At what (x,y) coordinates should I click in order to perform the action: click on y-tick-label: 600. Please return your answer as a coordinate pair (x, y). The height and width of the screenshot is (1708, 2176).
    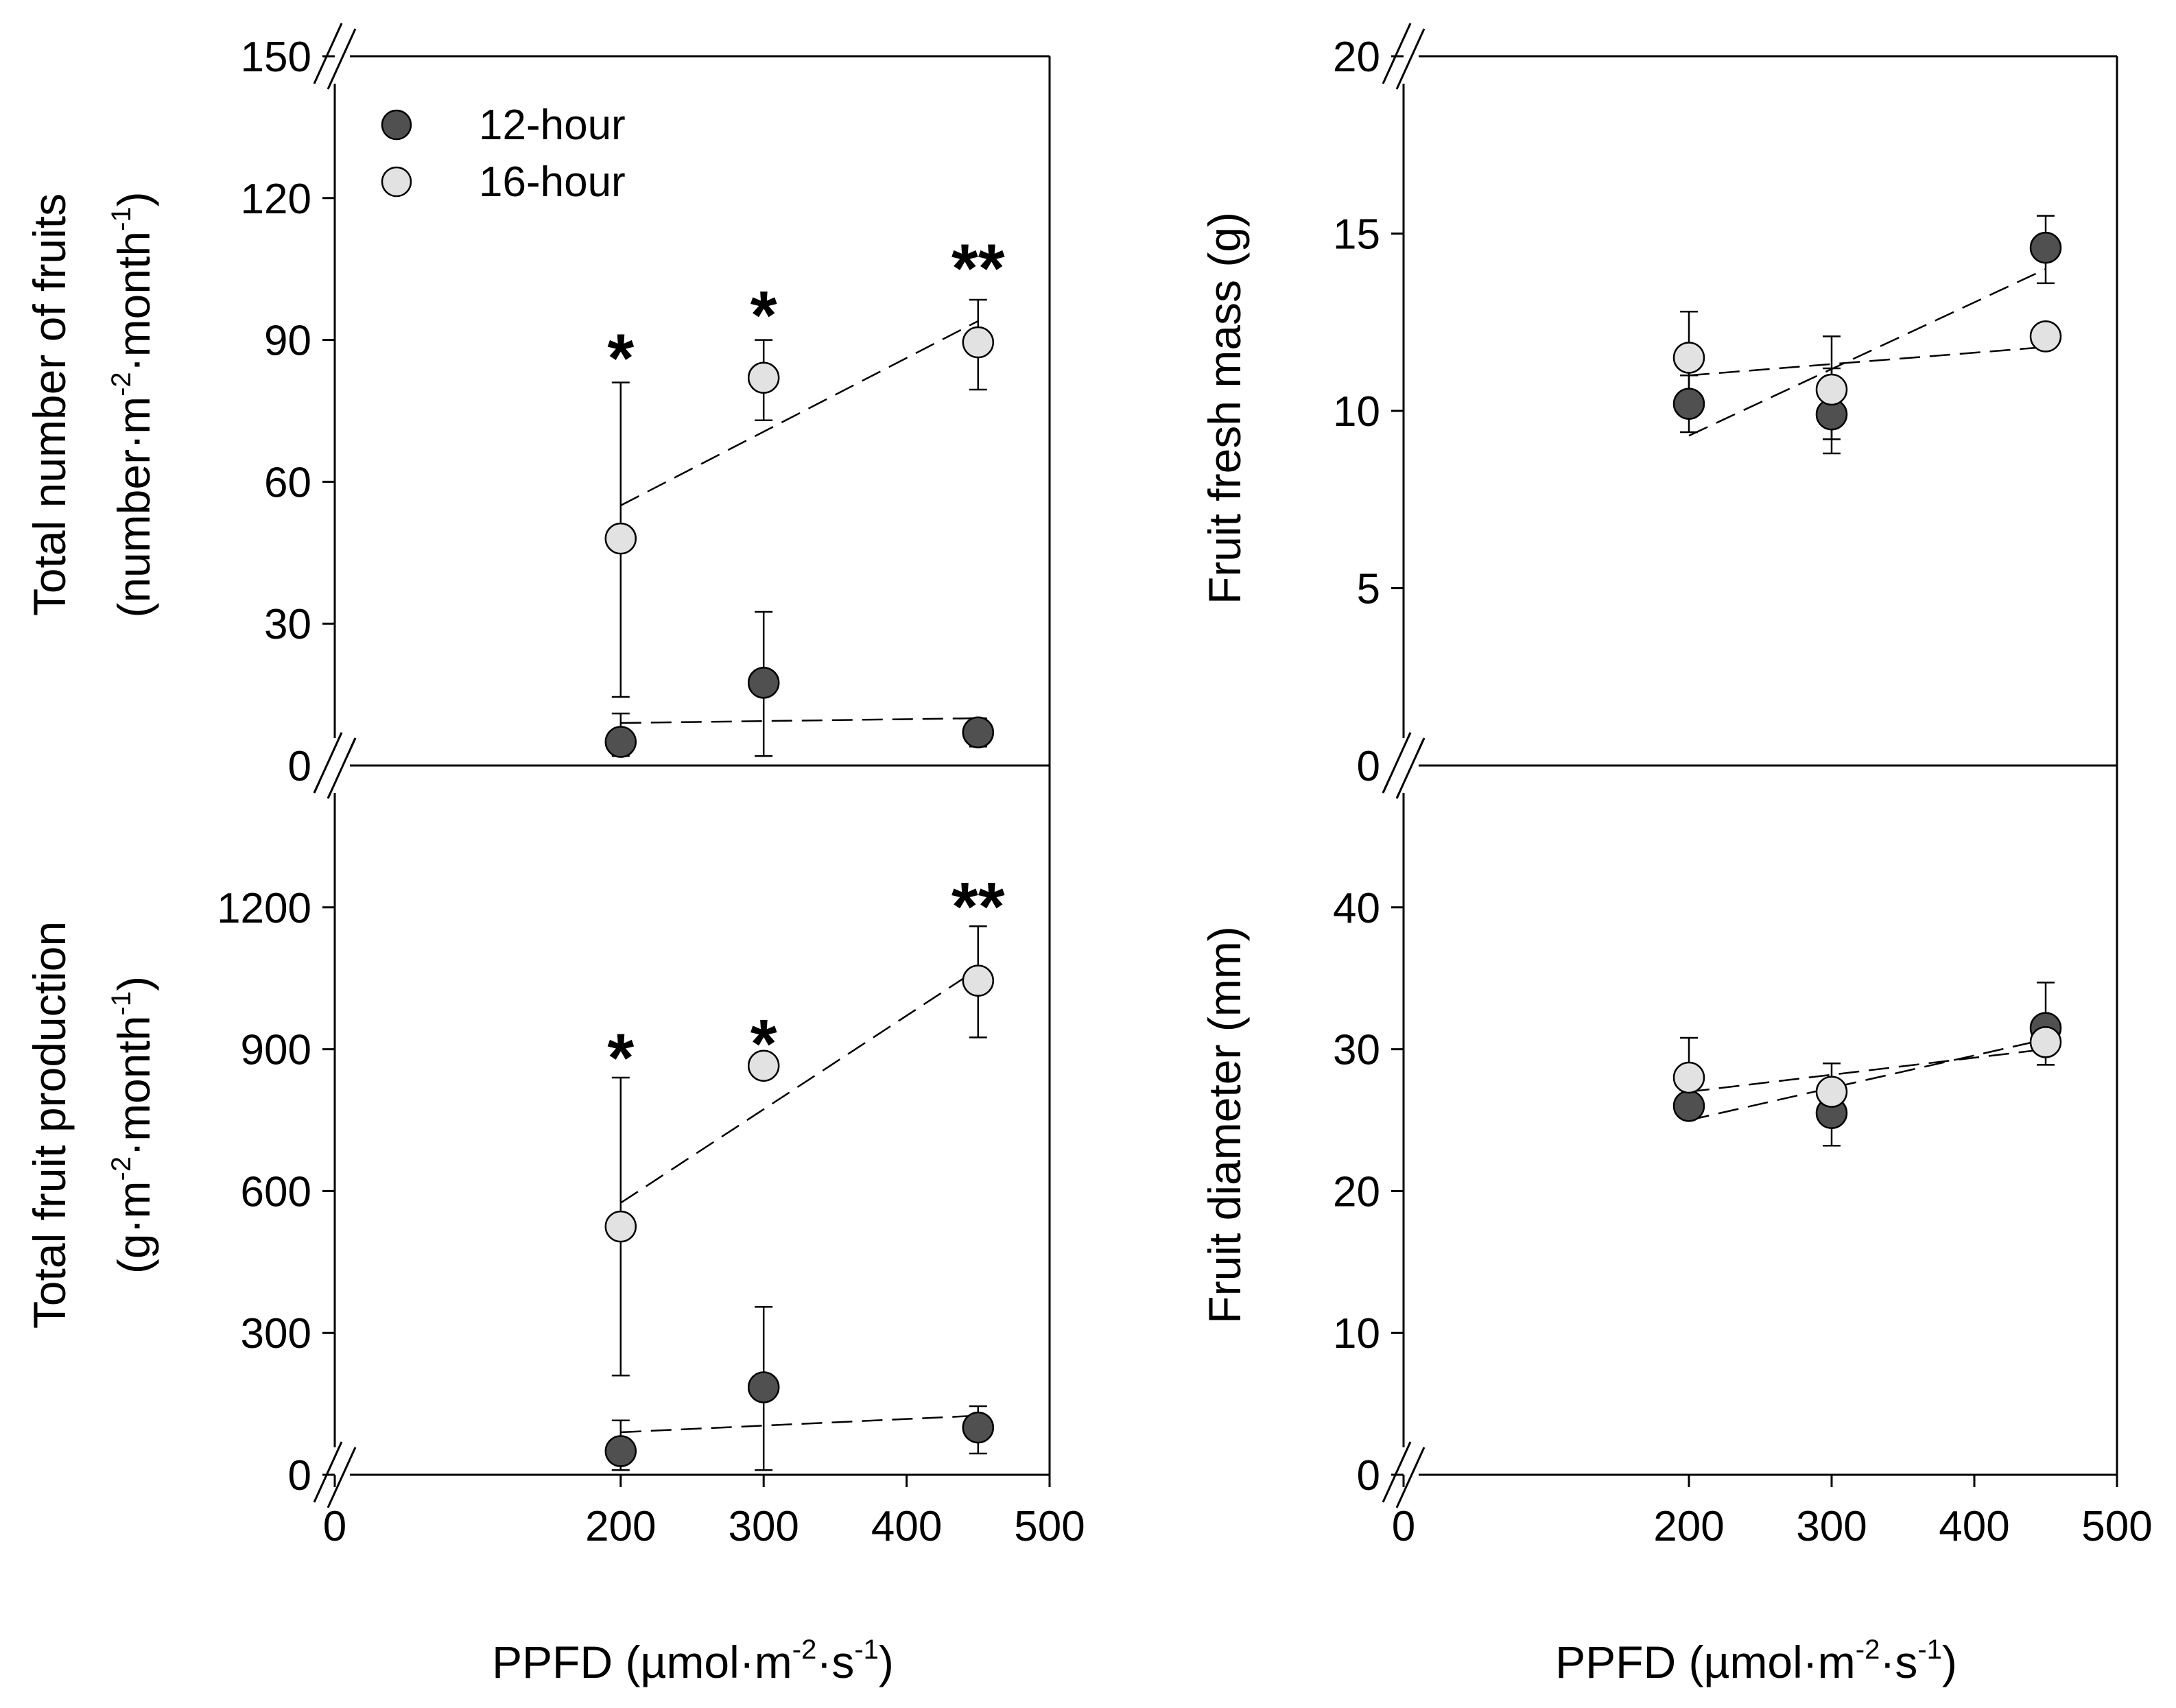
    Looking at the image, I should click on (276, 1191).